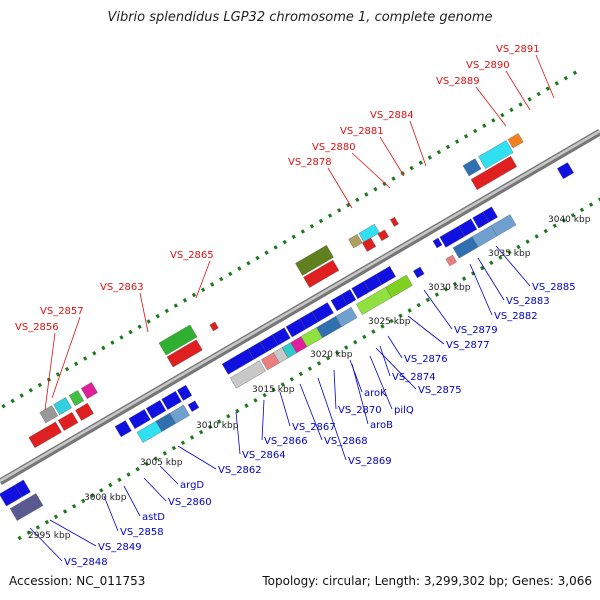 Image resolution: width=600 pixels, height=600 pixels. What do you see at coordinates (458, 81) in the screenshot?
I see `forward-gene-label: VS_2889` at bounding box center [458, 81].